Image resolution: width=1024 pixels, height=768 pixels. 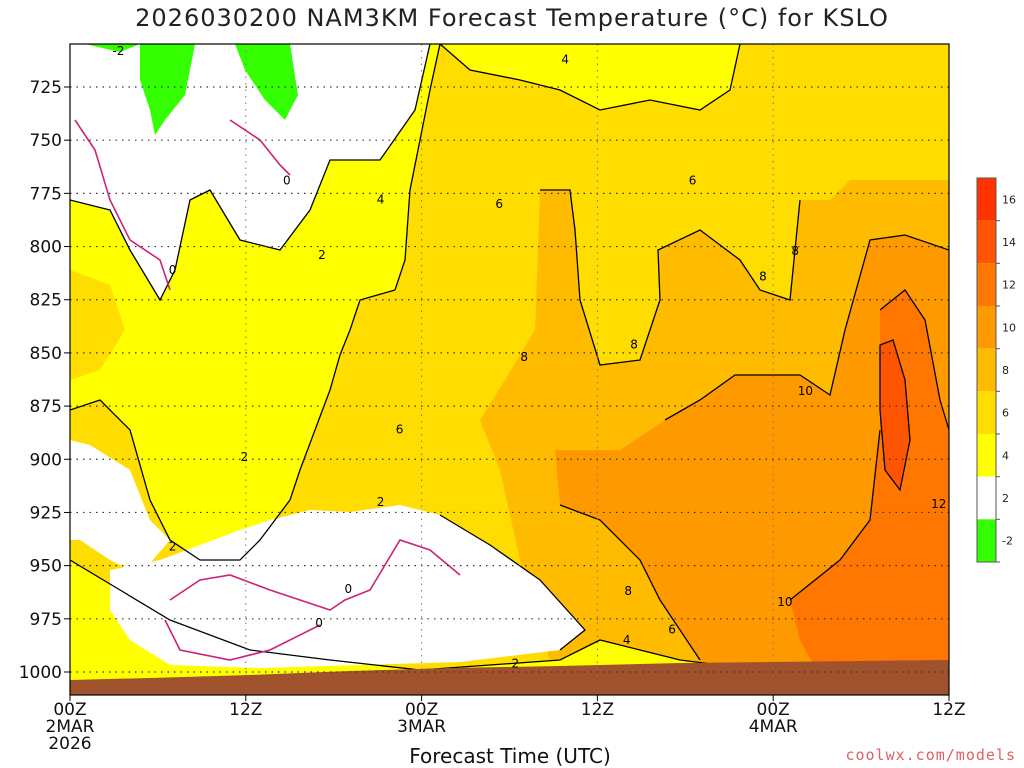 What do you see at coordinates (46, 194) in the screenshot?
I see `y-tick-label: 775` at bounding box center [46, 194].